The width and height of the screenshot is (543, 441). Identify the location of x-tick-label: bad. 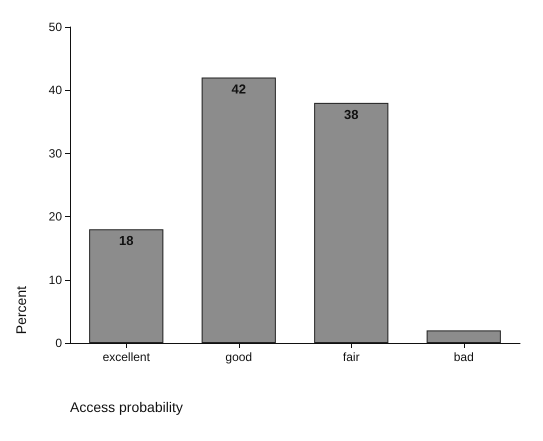
(464, 357).